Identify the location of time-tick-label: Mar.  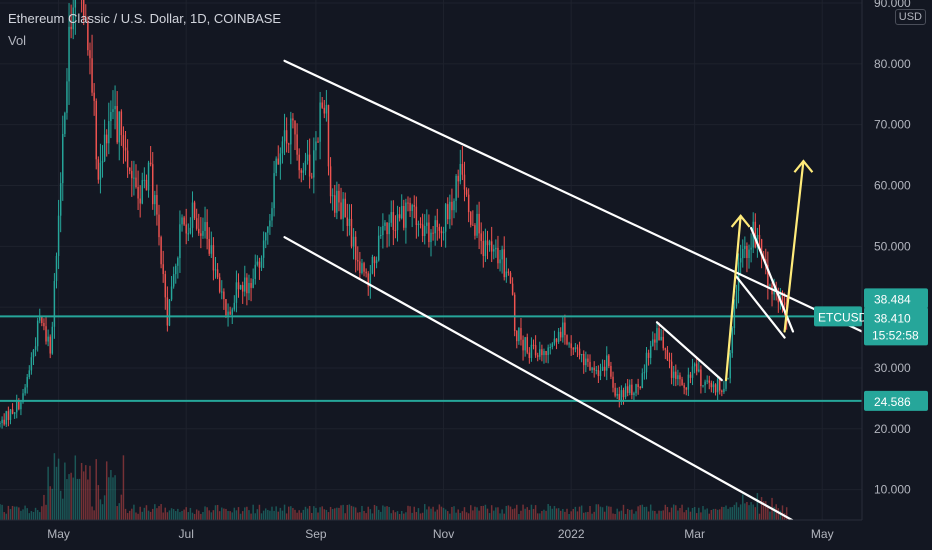
(694, 534).